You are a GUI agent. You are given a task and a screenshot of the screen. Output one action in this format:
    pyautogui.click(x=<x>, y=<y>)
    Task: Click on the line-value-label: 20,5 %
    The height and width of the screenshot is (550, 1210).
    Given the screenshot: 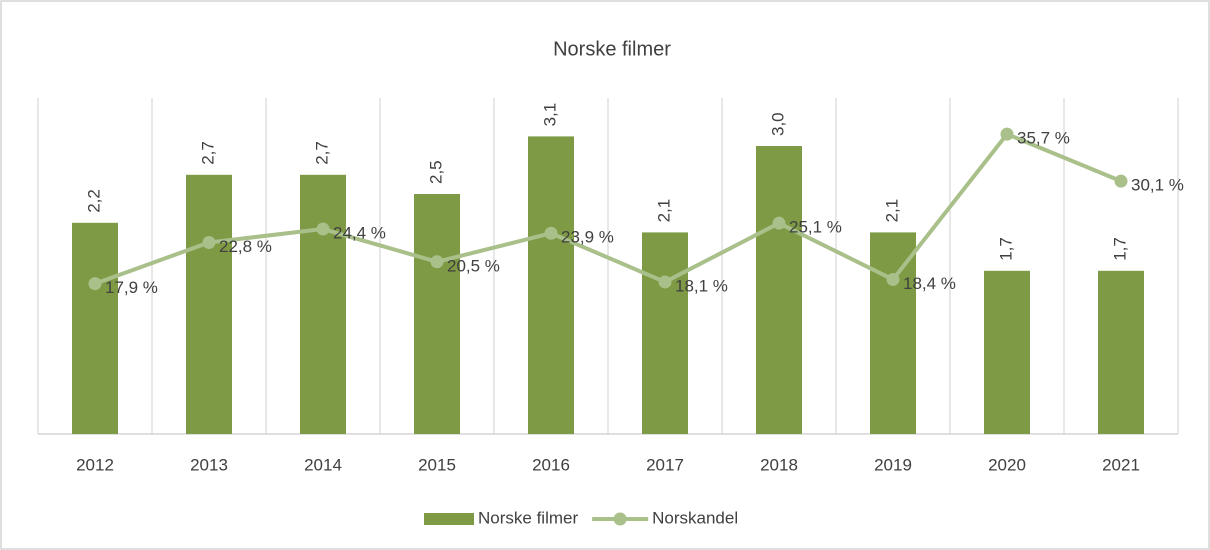 What is the action you would take?
    pyautogui.click(x=473, y=265)
    